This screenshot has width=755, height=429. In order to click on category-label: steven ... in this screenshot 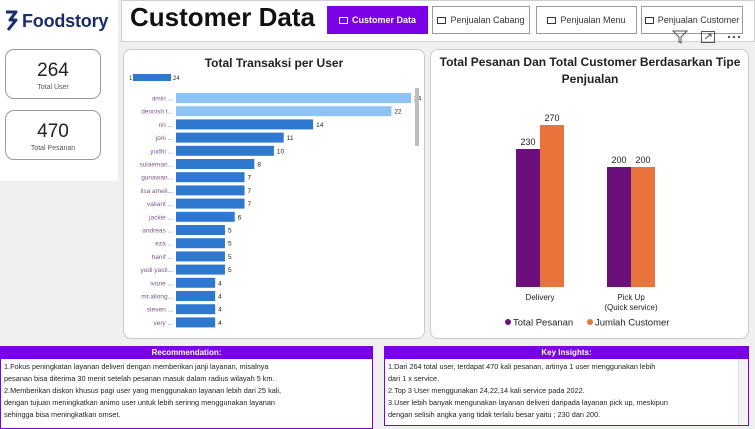, I will do `click(160, 310)`.